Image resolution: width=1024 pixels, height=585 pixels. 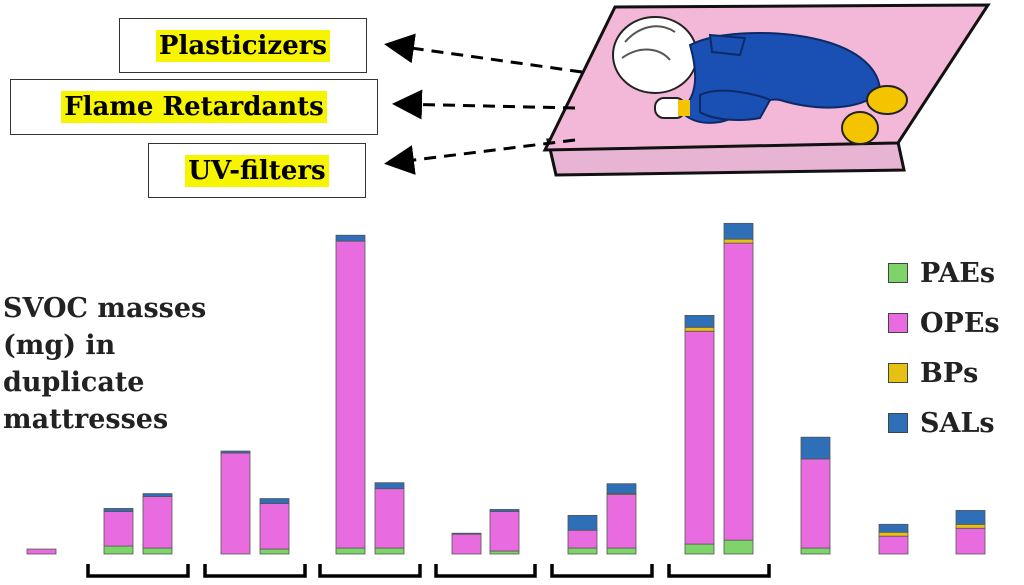 I want to click on flame-retardants-label: Flame Retardants, so click(x=194, y=107).